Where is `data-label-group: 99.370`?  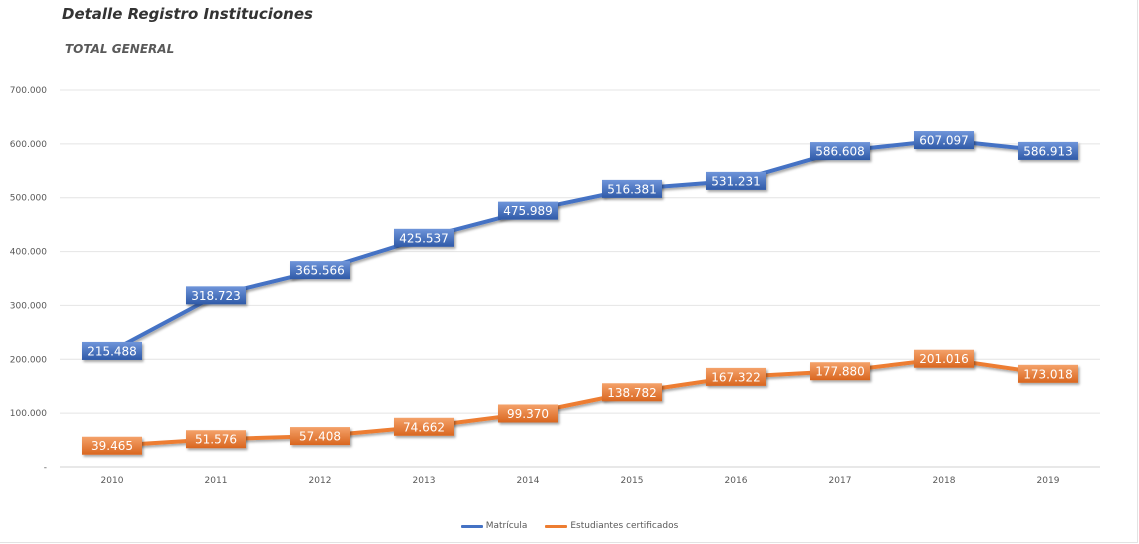
data-label-group: 99.370 is located at coordinates (528, 413).